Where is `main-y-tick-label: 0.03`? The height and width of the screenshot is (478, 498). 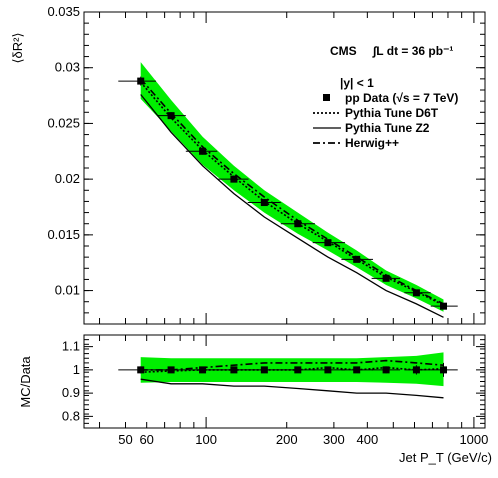
main-y-tick-label: 0.03 is located at coordinates (67, 67).